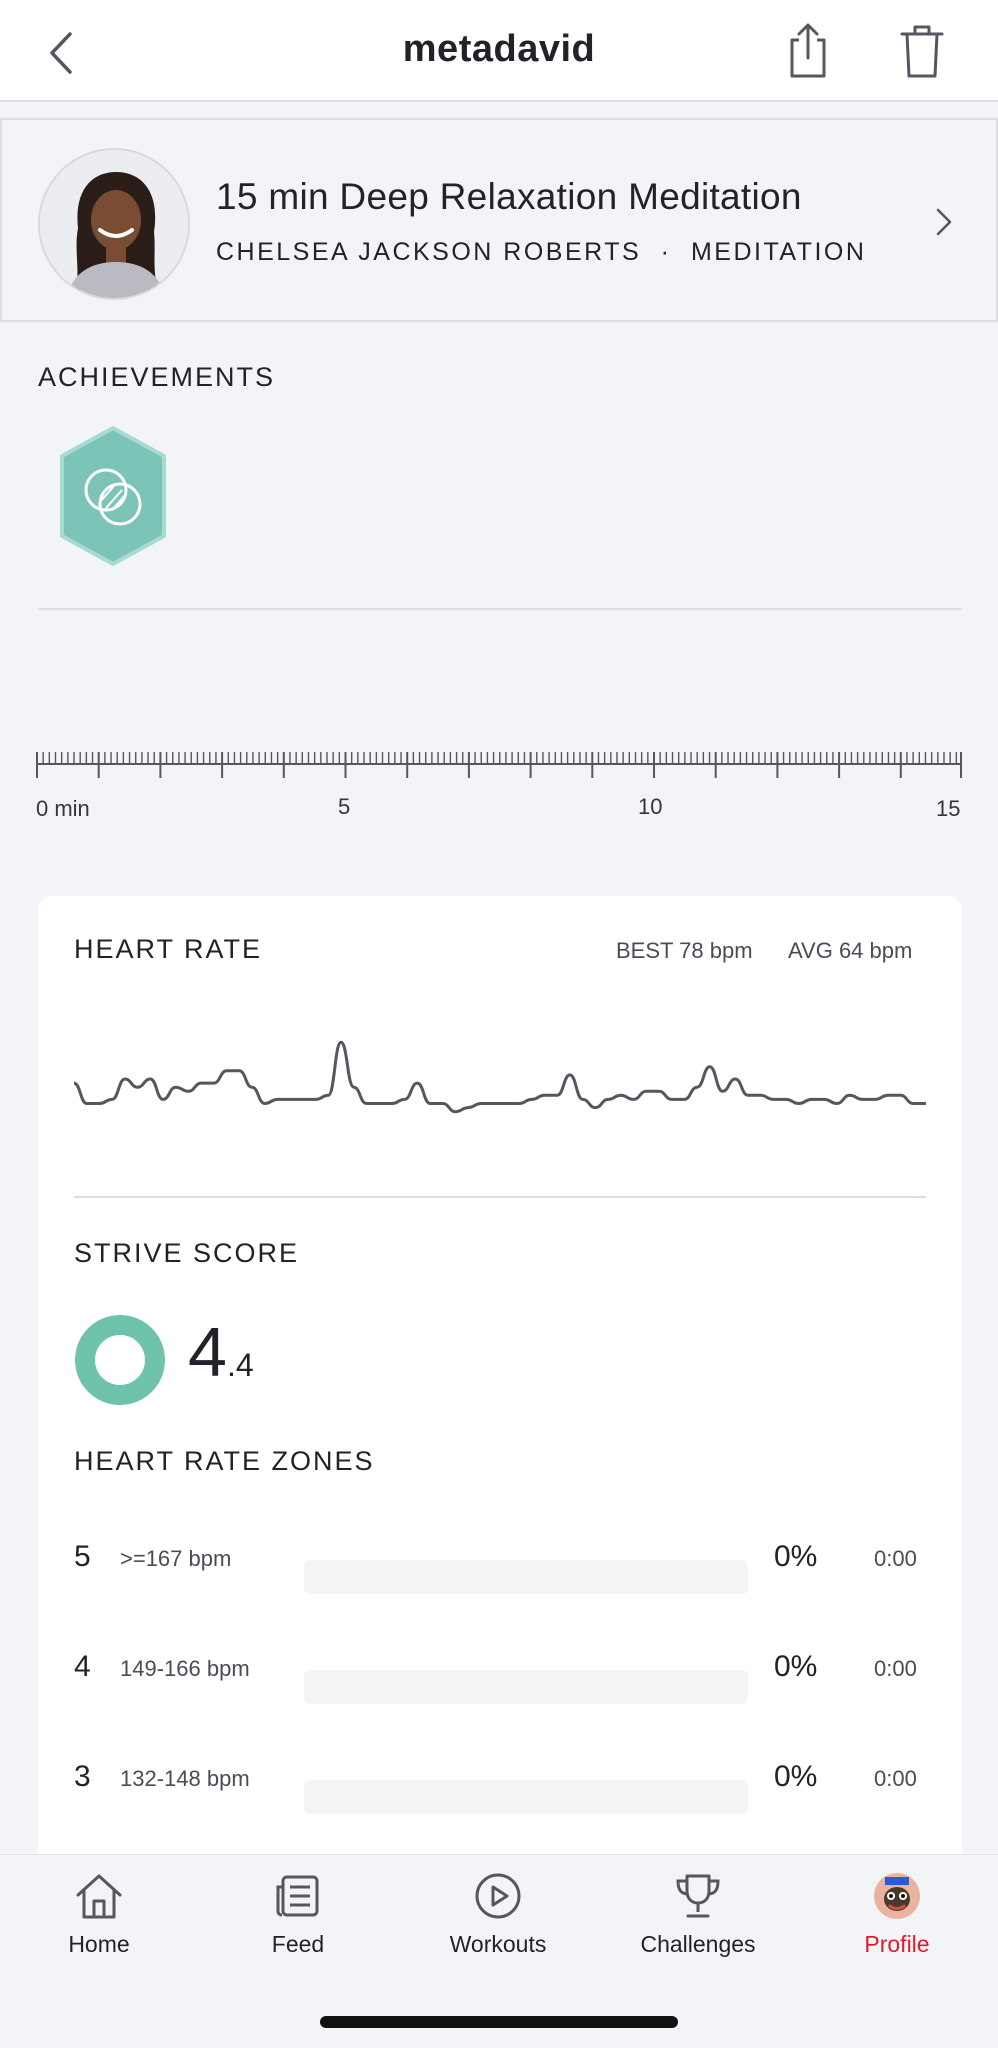 This screenshot has width=998, height=2048. What do you see at coordinates (82, 1556) in the screenshot?
I see `zone-number: 5` at bounding box center [82, 1556].